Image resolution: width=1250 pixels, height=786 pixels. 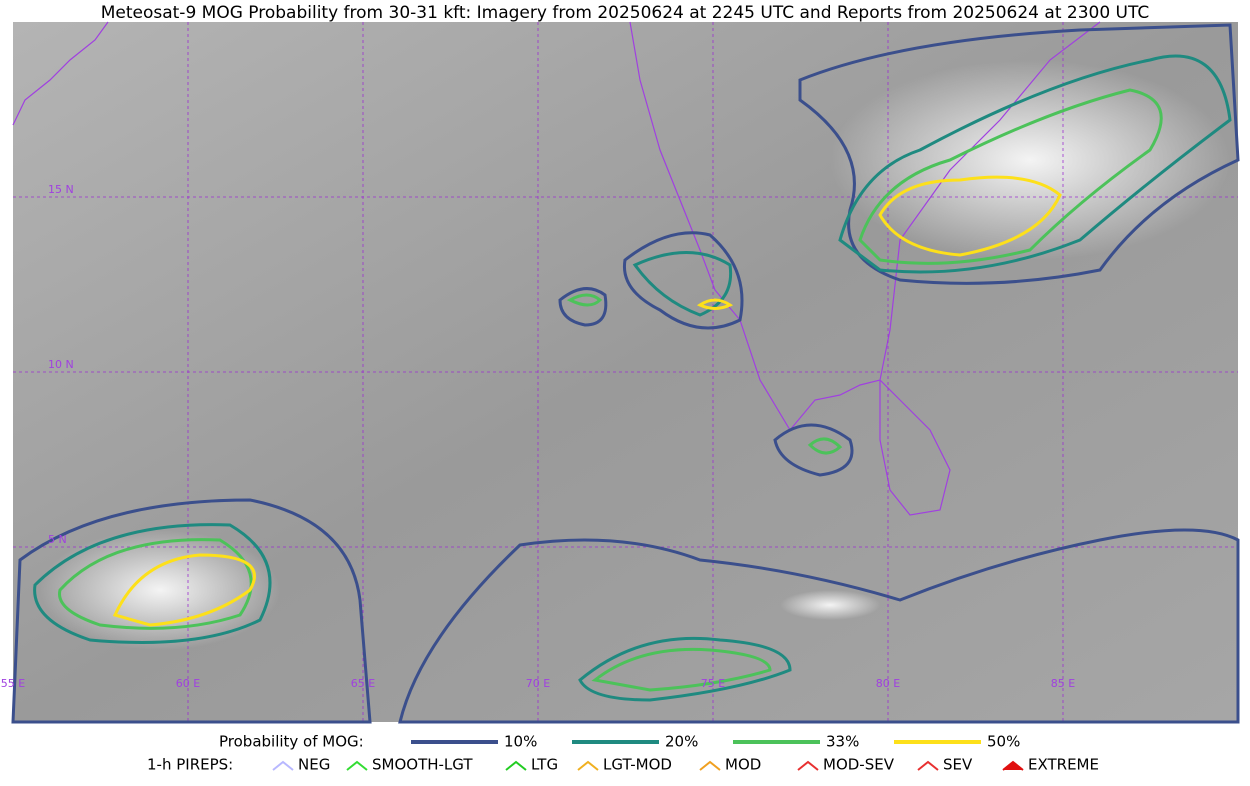 I want to click on legend-label: SMOOTH-LGT, so click(x=422, y=765).